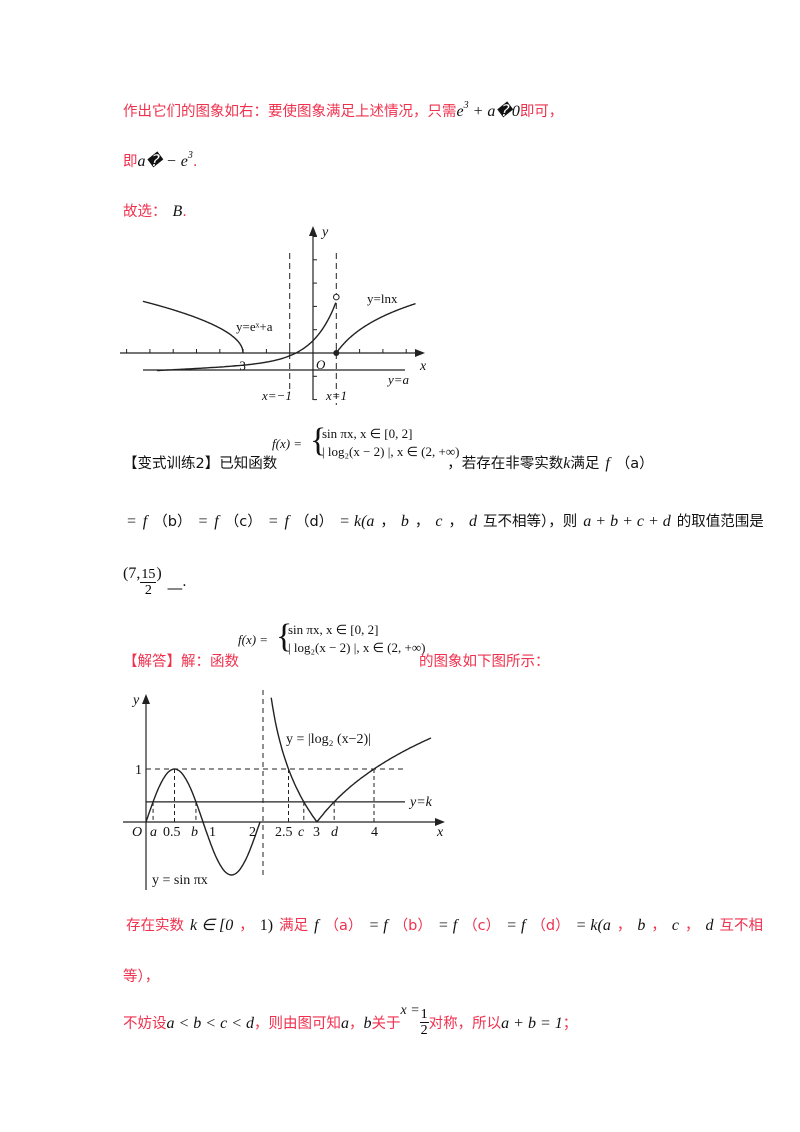 Image resolution: width=800 pixels, height=1132 pixels. Describe the element at coordinates (316, 832) in the screenshot. I see `tick-label-3: 3` at that location.